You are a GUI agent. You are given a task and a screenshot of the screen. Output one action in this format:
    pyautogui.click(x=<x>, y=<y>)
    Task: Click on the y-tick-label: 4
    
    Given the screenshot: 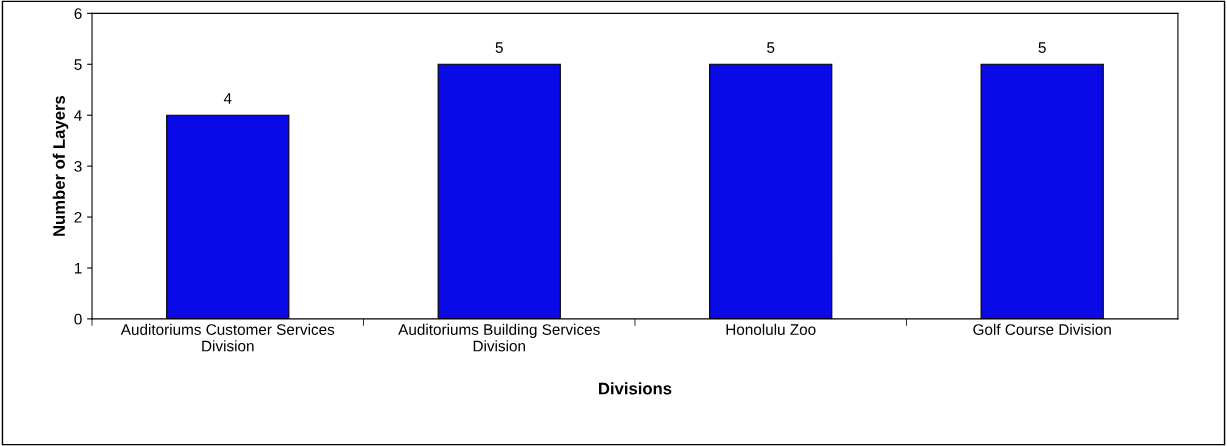 What is the action you would take?
    pyautogui.click(x=78, y=115)
    